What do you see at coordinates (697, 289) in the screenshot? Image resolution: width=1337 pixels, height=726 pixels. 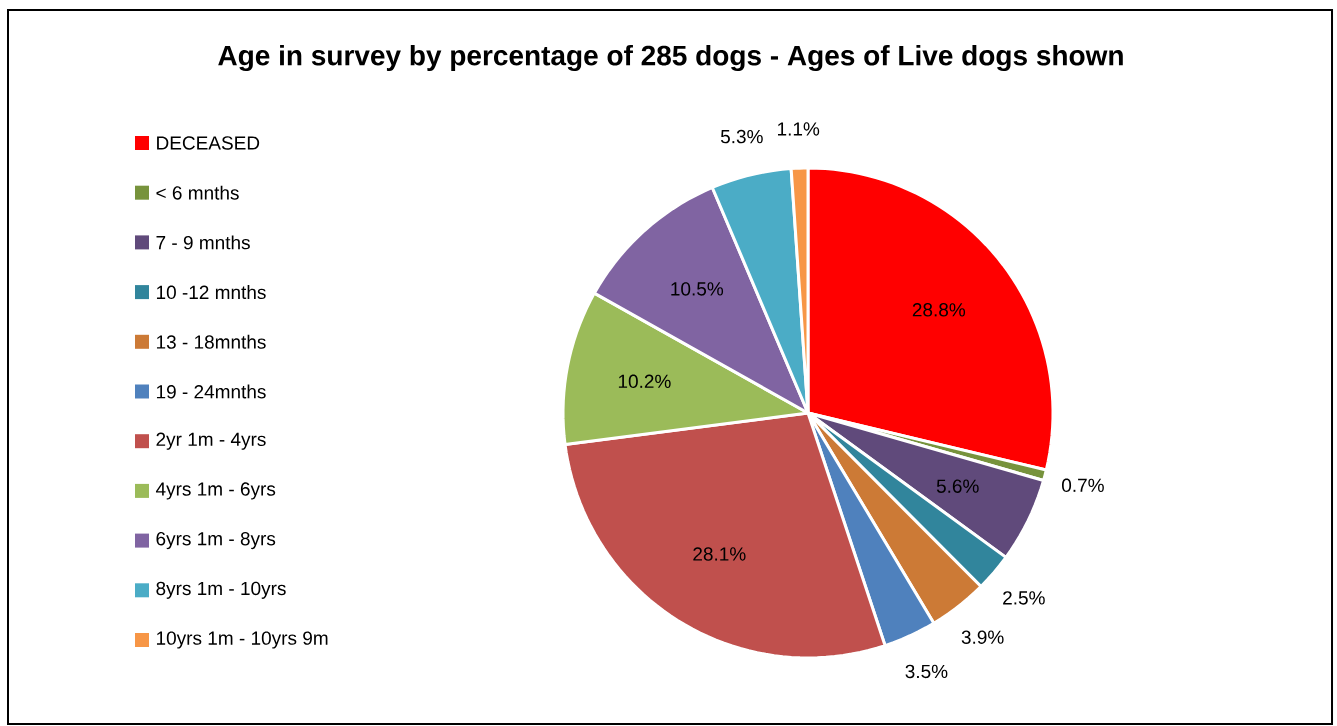 I see `data-label: 10.5%` at bounding box center [697, 289].